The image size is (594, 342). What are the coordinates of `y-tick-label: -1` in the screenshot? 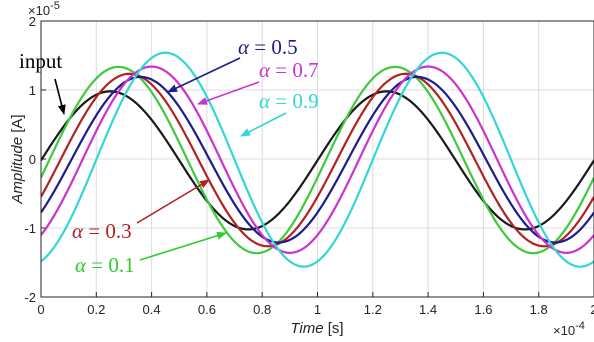 It's located at (30, 228).